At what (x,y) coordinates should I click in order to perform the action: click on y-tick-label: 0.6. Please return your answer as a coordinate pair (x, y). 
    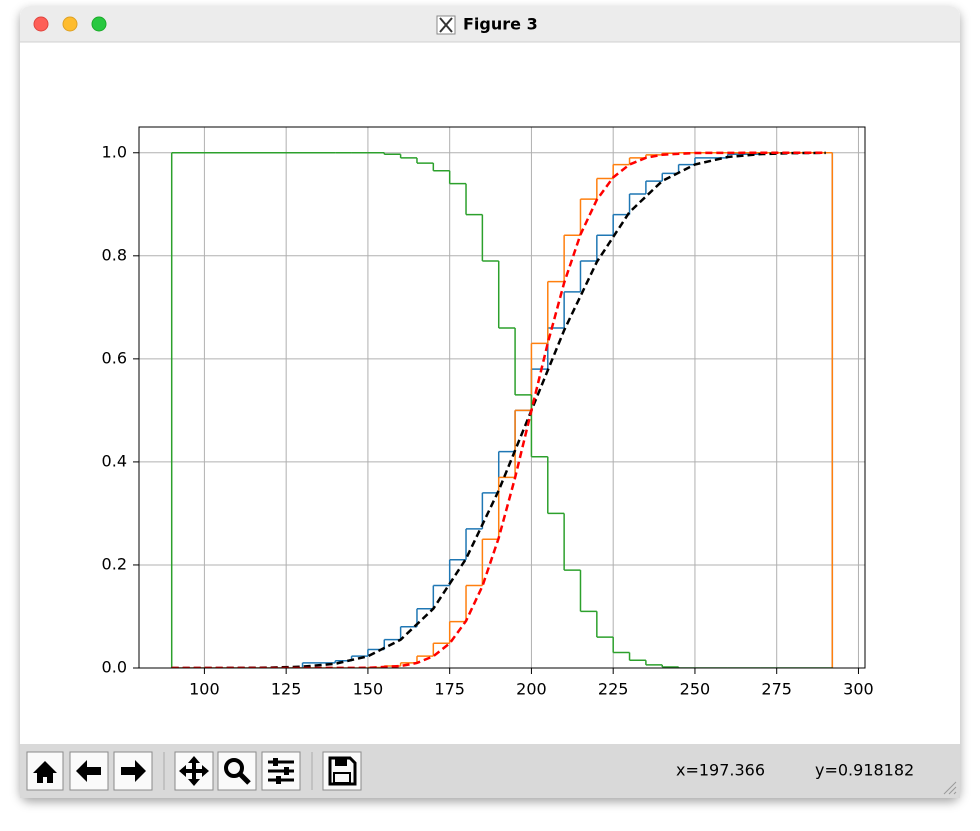
    Looking at the image, I should click on (114, 357).